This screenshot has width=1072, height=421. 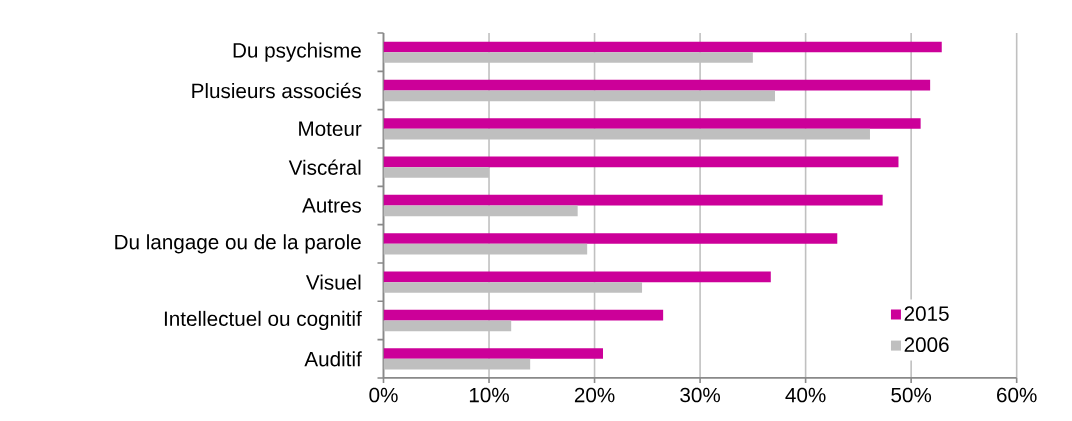 I want to click on y-tick-label: Plusieurs associés, so click(x=276, y=90).